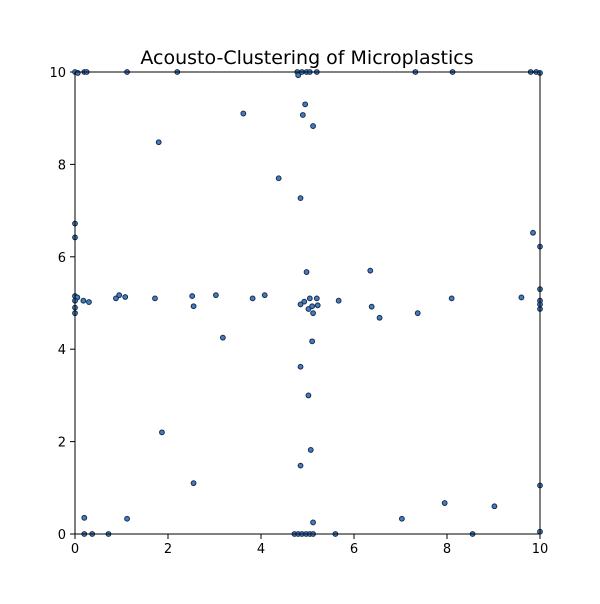 Image resolution: width=600 pixels, height=604 pixels. Describe the element at coordinates (62, 350) in the screenshot. I see `y-tick-label: 4` at that location.